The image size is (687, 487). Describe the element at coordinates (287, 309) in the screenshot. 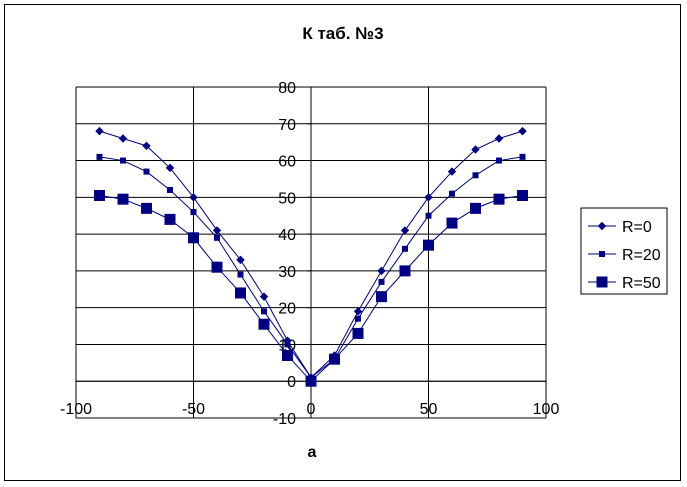

I see `y-tick-label: 20` at that location.